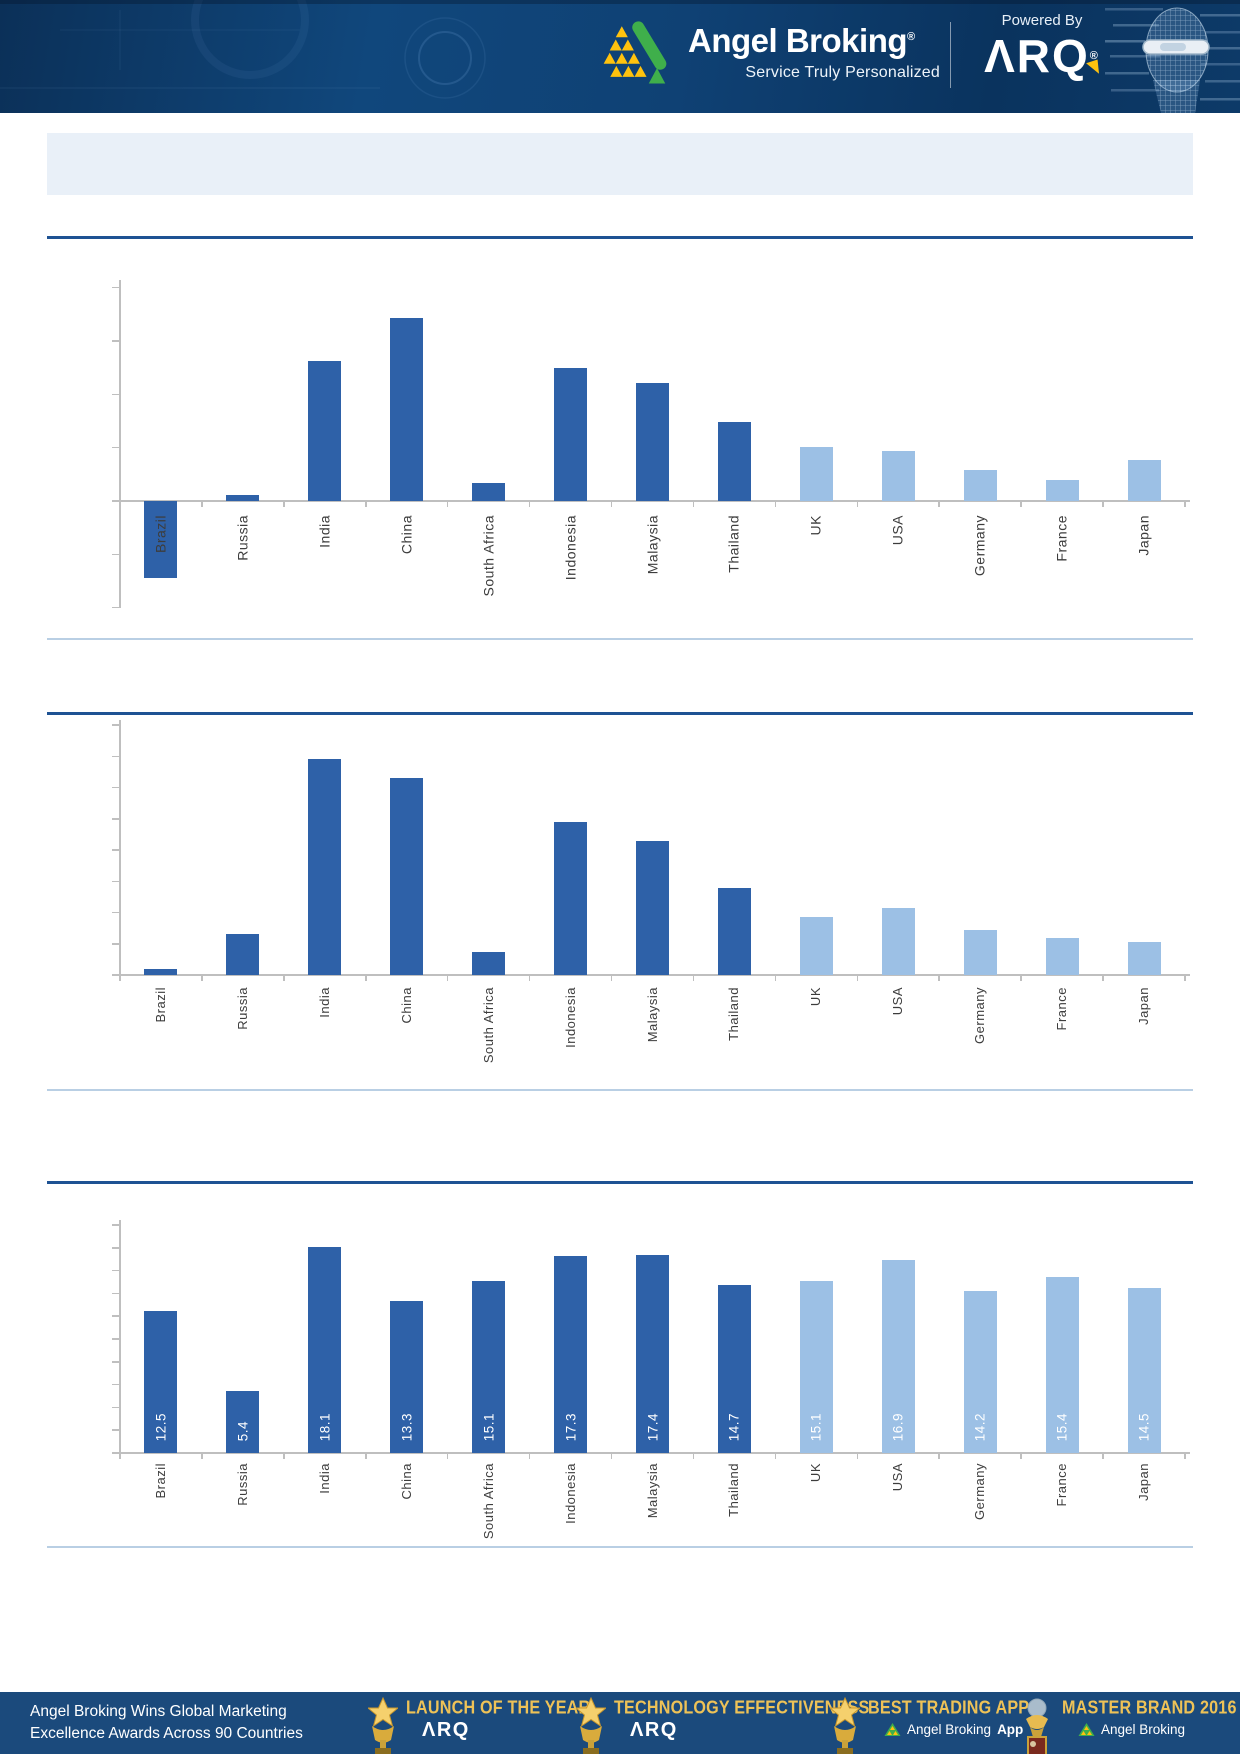 The image size is (1240, 1754). What do you see at coordinates (1144, 1426) in the screenshot?
I see `bar-value-label: 14.5` at bounding box center [1144, 1426].